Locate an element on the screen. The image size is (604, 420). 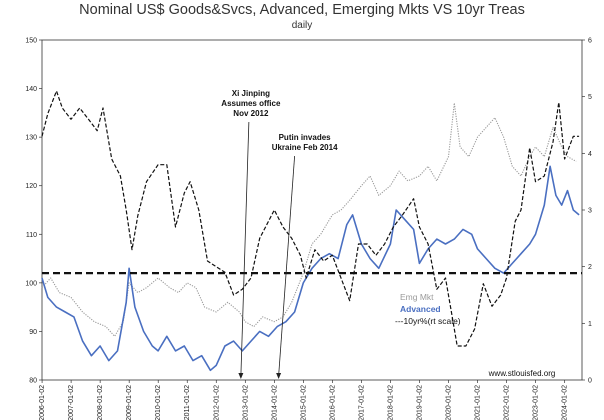
annotation-label: Putin invades is located at coordinates (305, 137).